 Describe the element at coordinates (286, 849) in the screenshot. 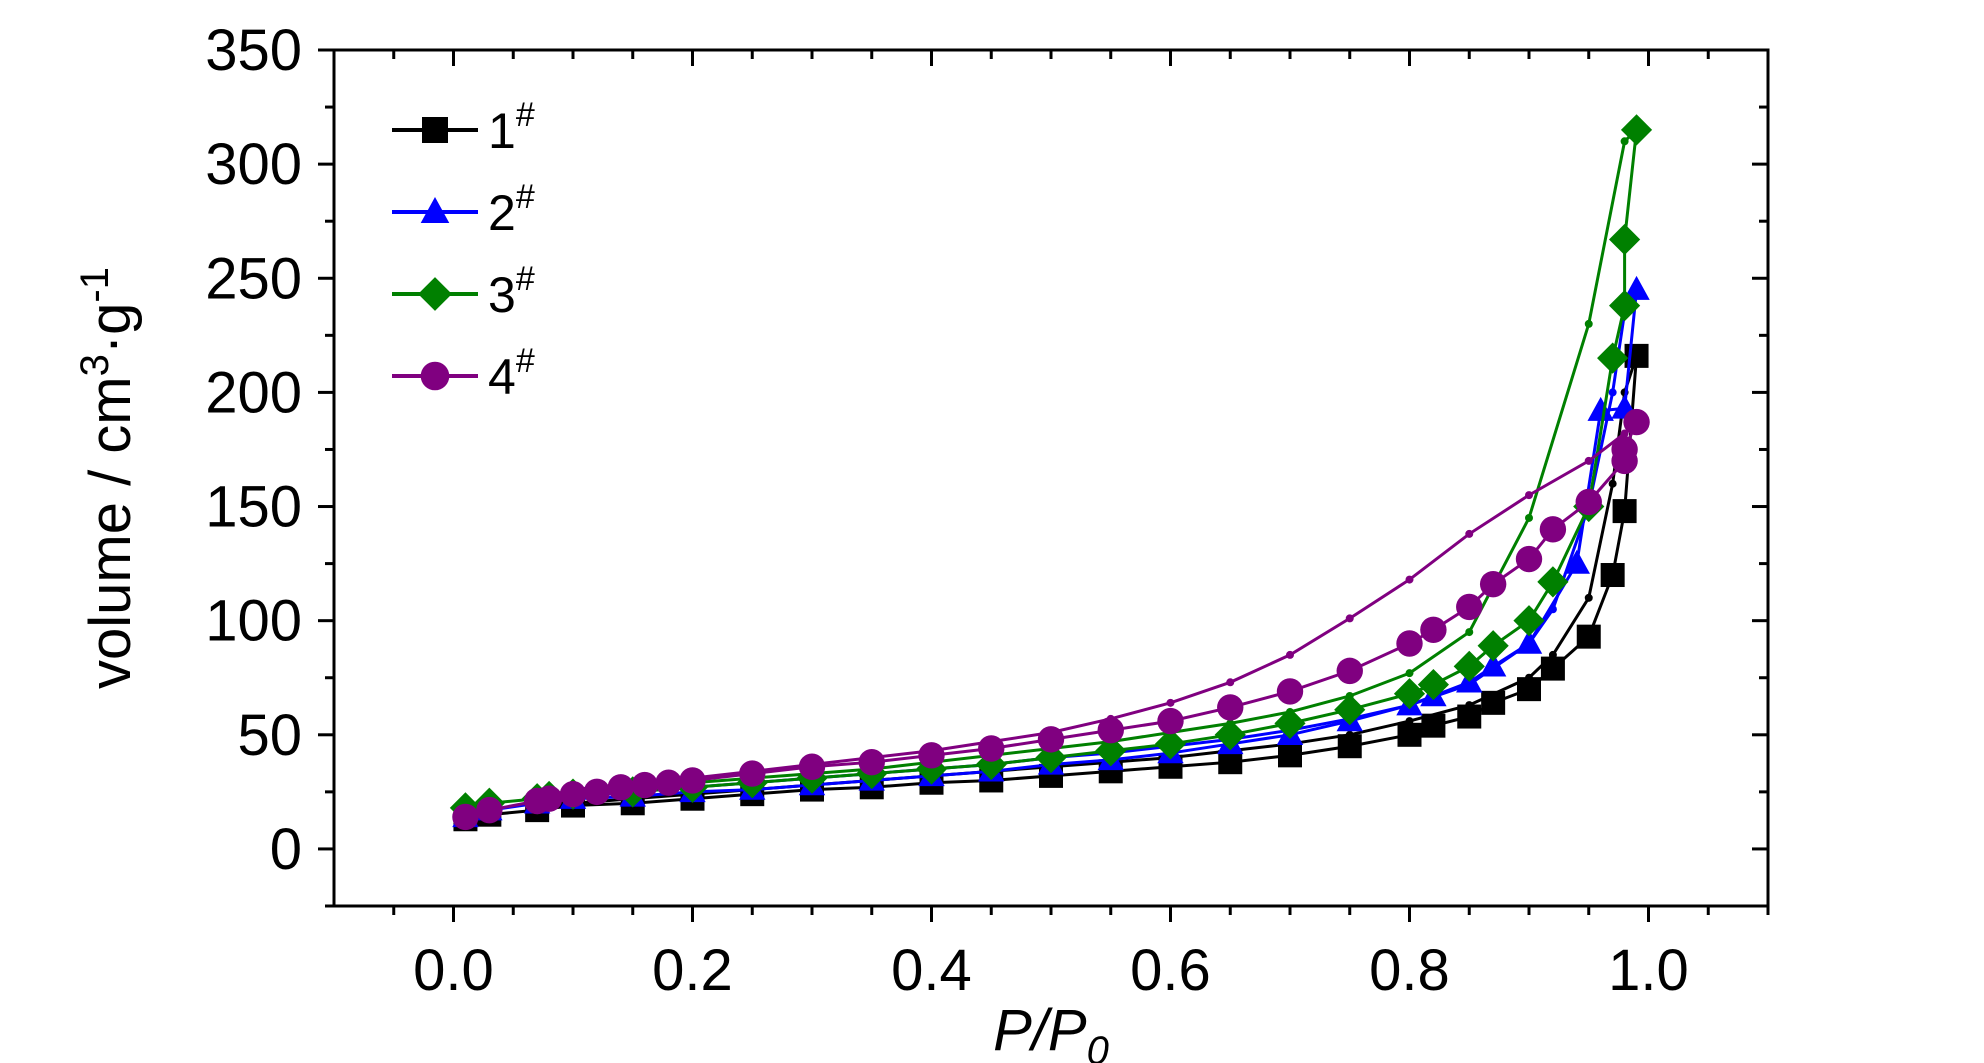

I see `y-tick-label: 0` at that location.